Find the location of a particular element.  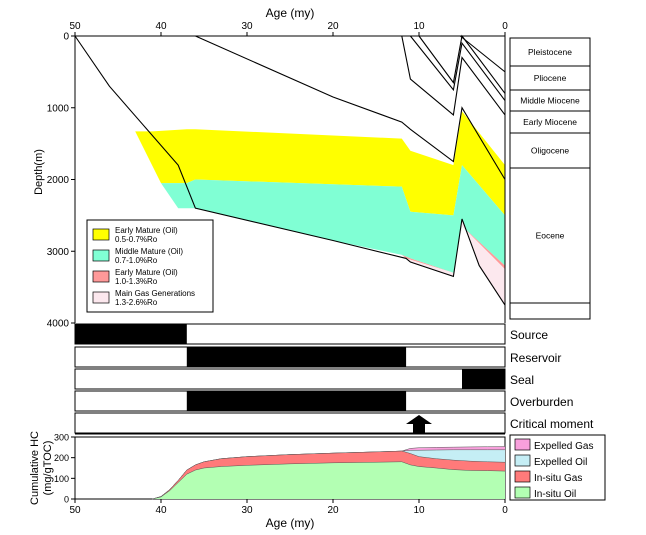

strat-unit-label: Middle Miocene is located at coordinates (550, 101).